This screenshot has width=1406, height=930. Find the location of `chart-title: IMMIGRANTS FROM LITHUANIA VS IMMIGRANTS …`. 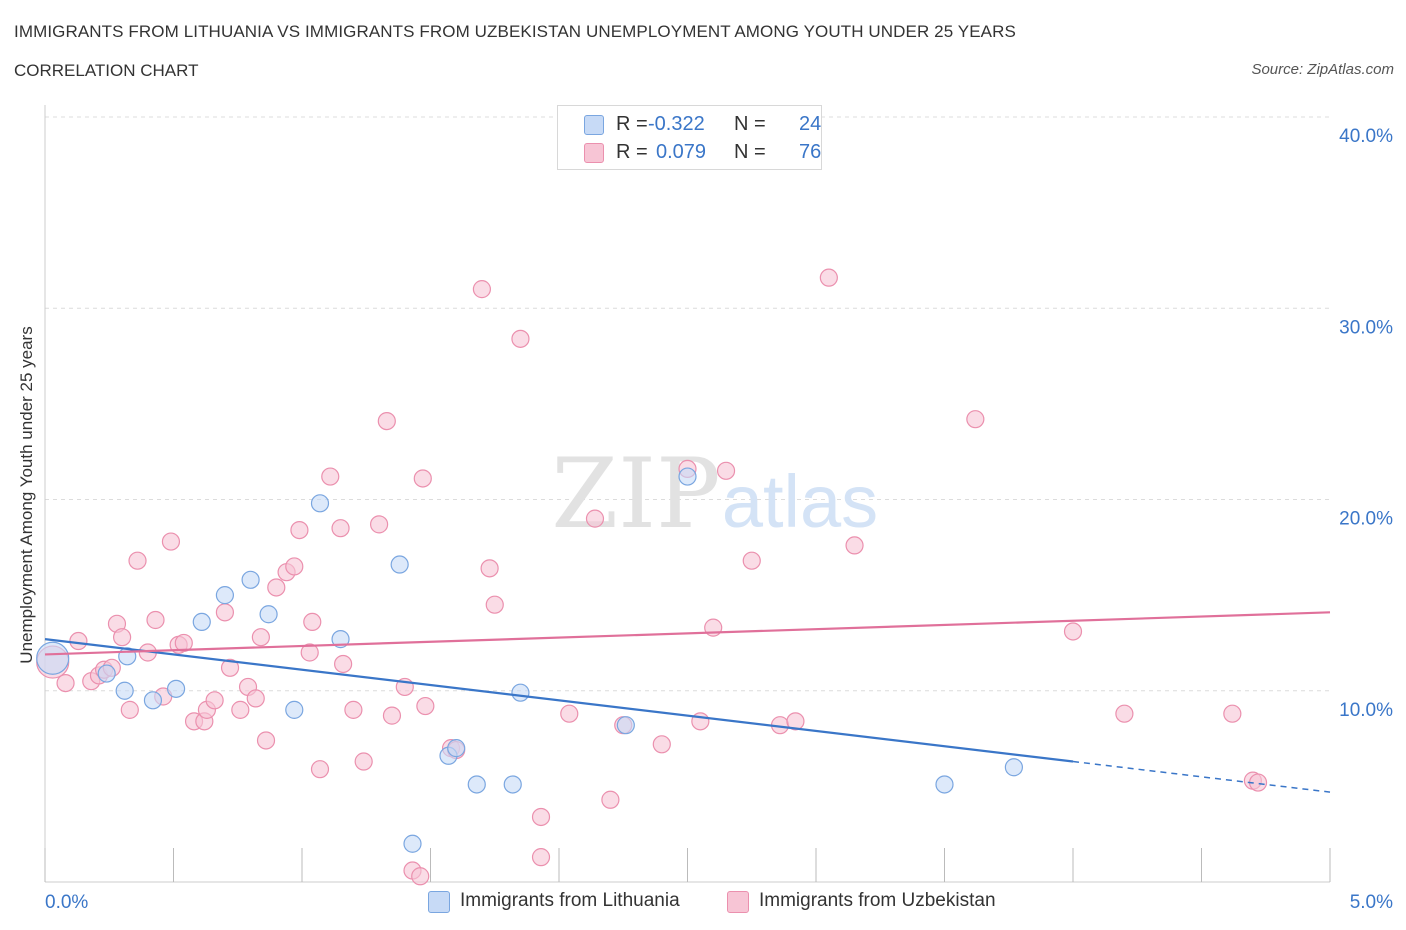

chart-title: IMMIGRANTS FROM LITHUANIA VS IMMIGRANTS … is located at coordinates (515, 31).